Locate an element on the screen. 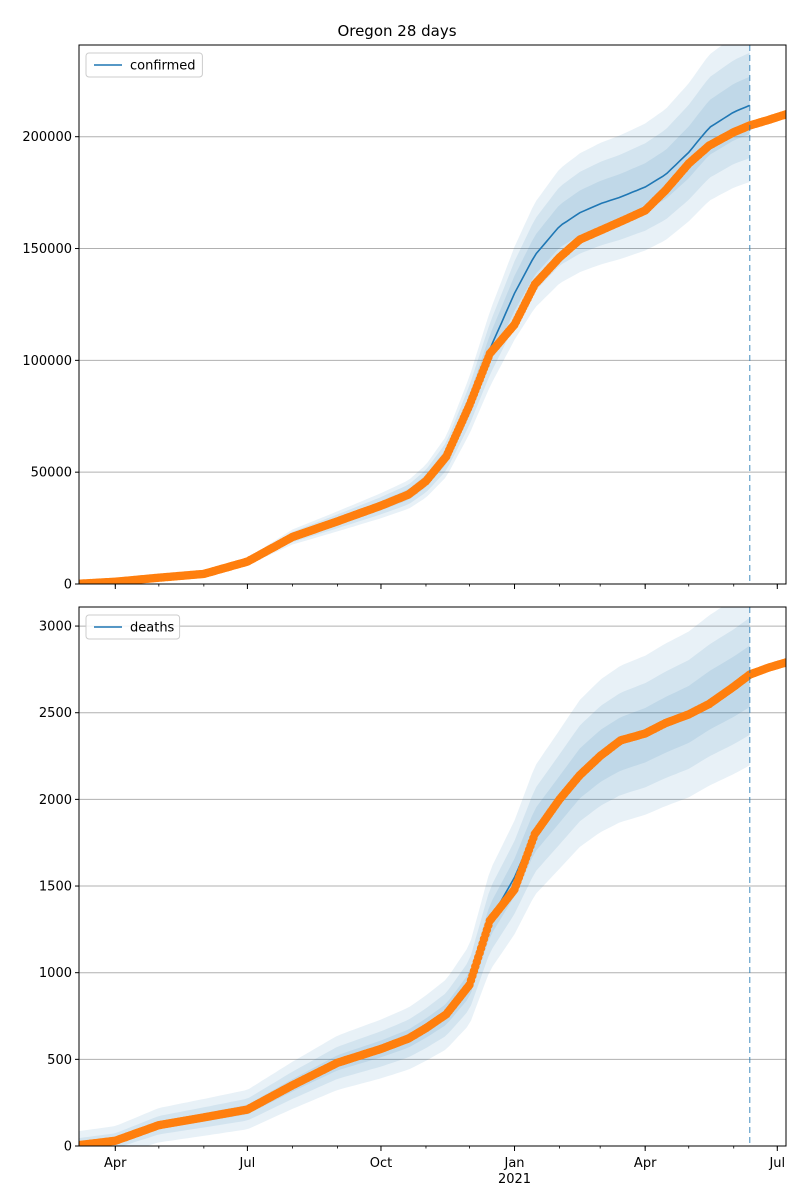 The height and width of the screenshot is (1200, 800). y-tick-label: 2000 is located at coordinates (55, 800).